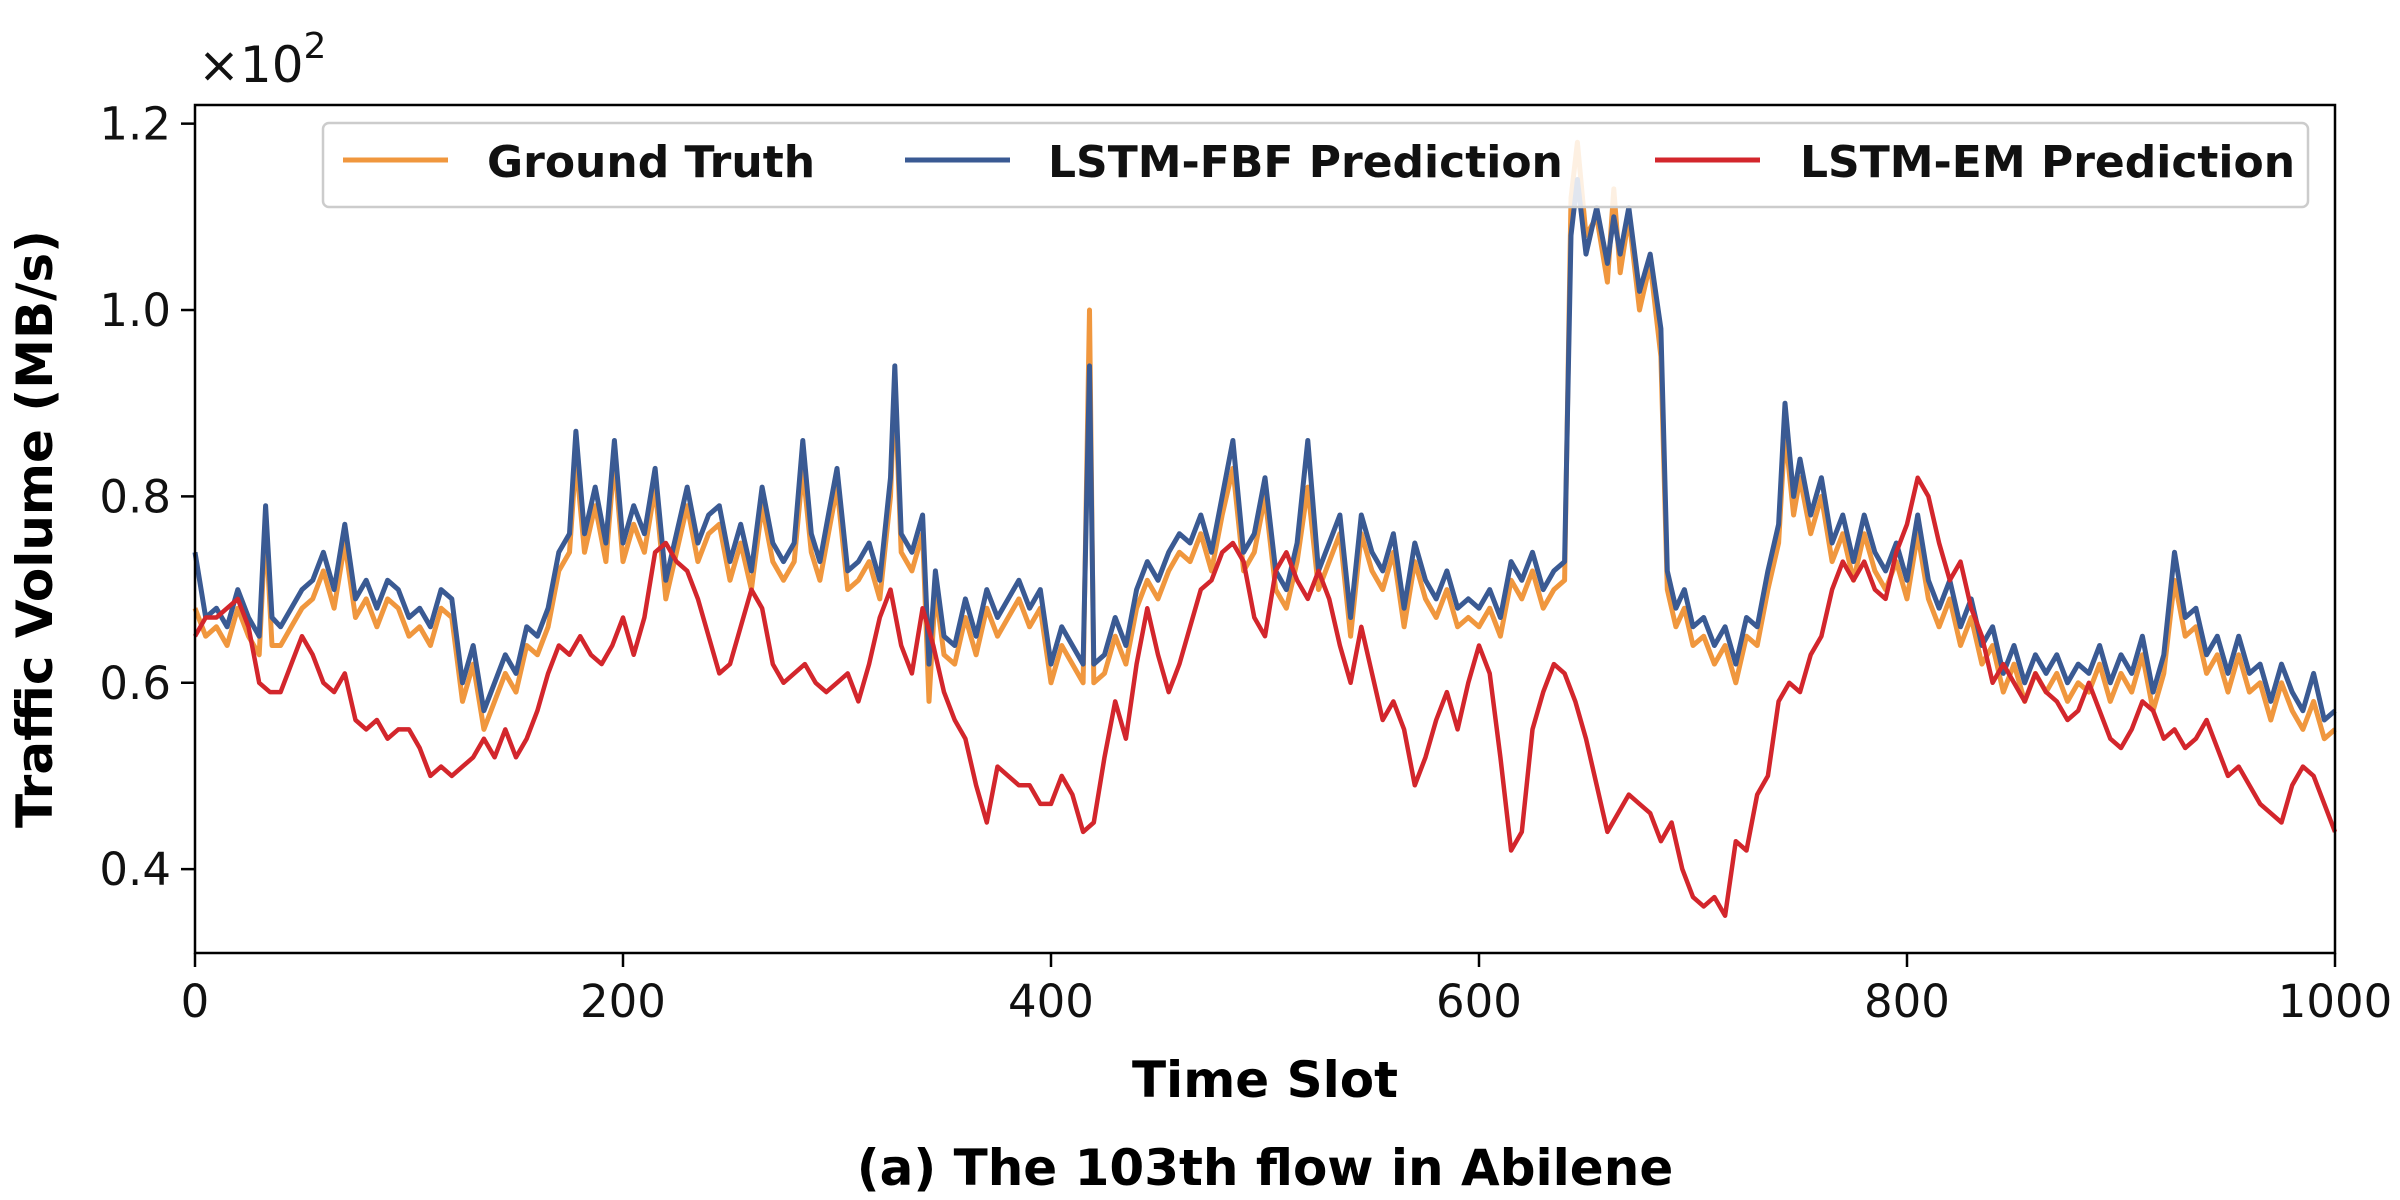 This screenshot has height=1200, width=2400. I want to click on legend-label-ground-truth: Ground Truth, so click(651, 162).